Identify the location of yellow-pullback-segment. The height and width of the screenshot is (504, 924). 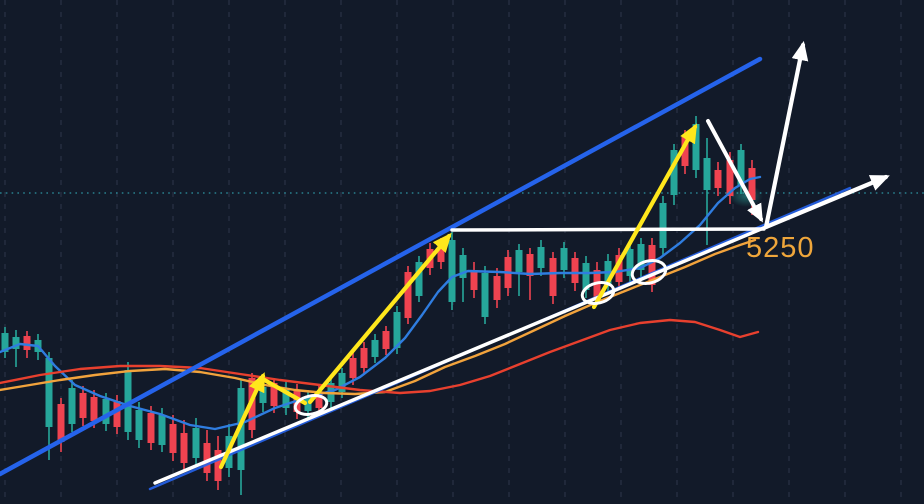
(283, 390).